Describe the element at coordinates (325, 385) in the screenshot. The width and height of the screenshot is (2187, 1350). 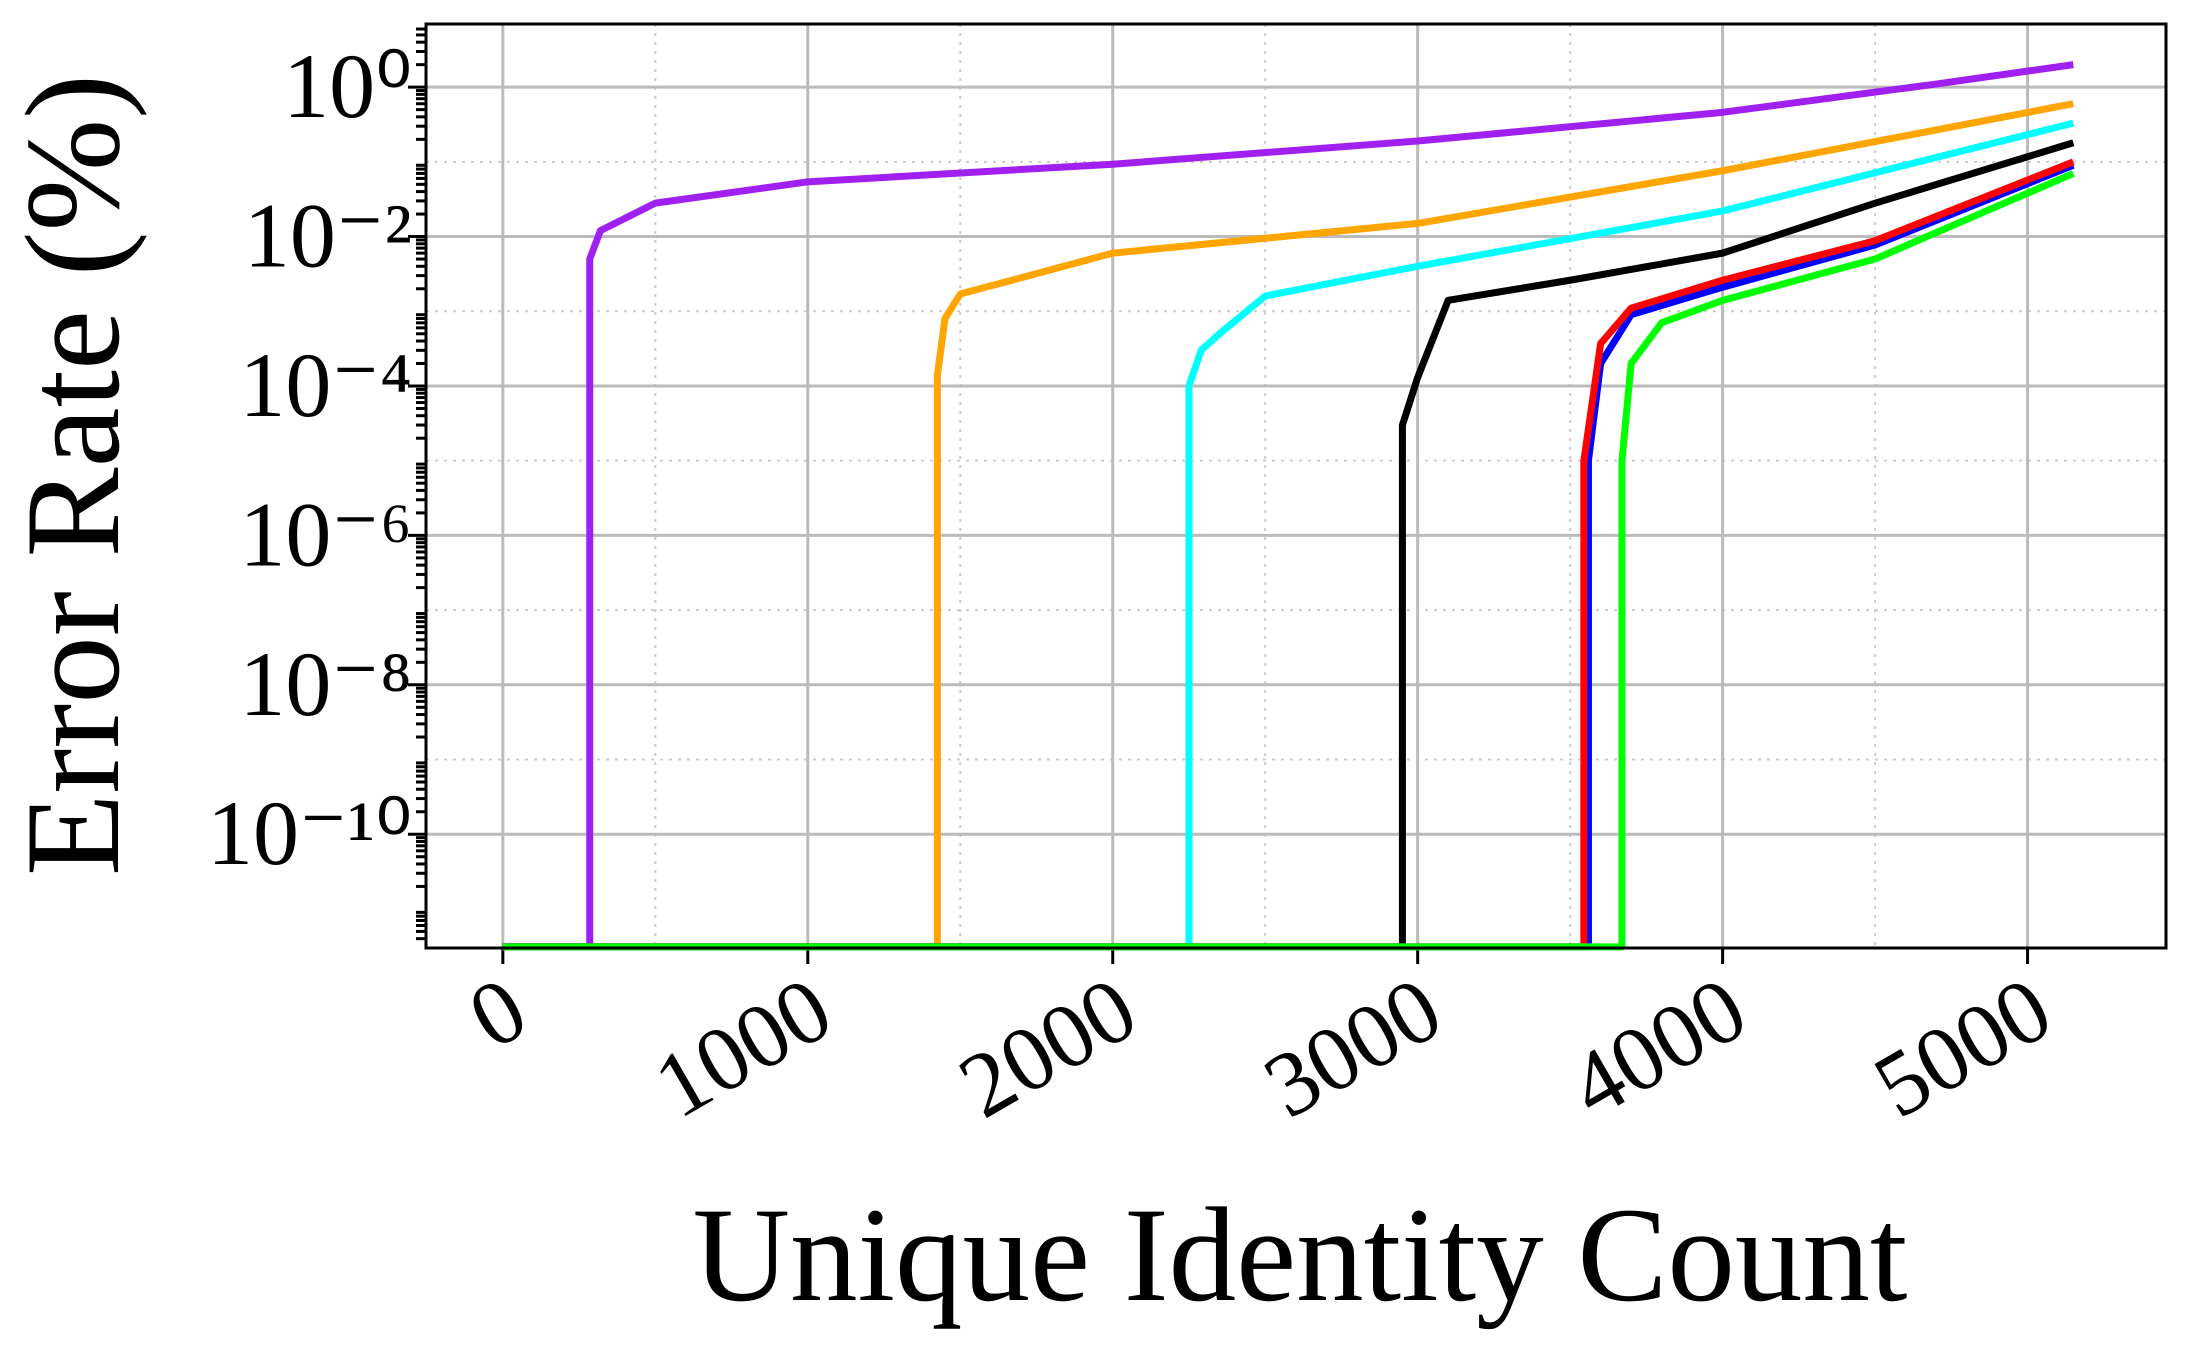
I see `y-tick-label: 10⁻⁴` at that location.